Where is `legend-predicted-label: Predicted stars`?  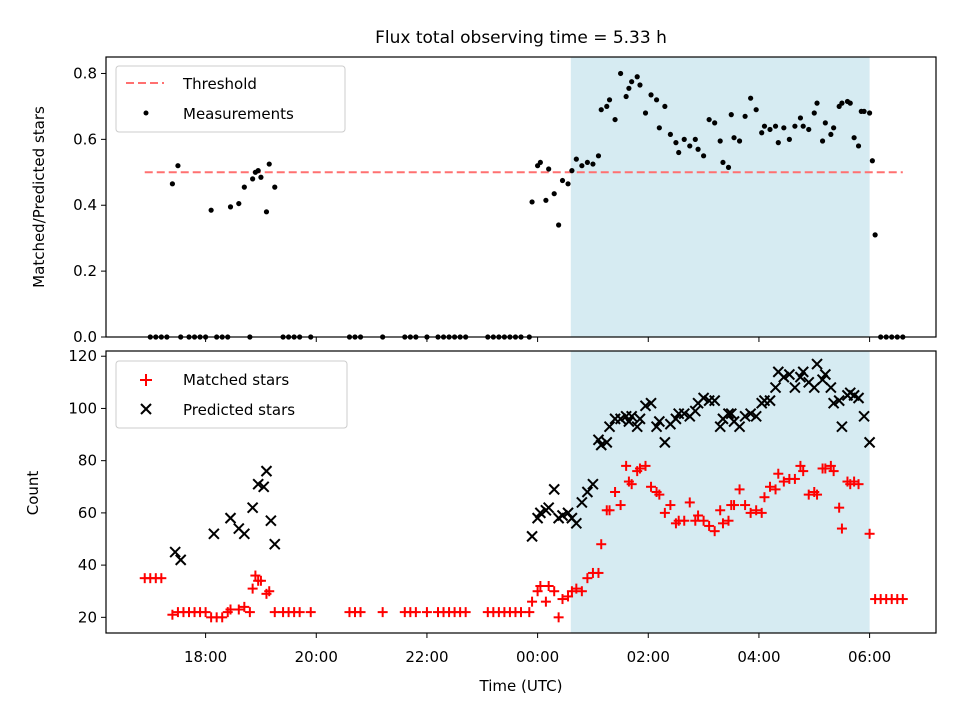 legend-predicted-label: Predicted stars is located at coordinates (239, 410).